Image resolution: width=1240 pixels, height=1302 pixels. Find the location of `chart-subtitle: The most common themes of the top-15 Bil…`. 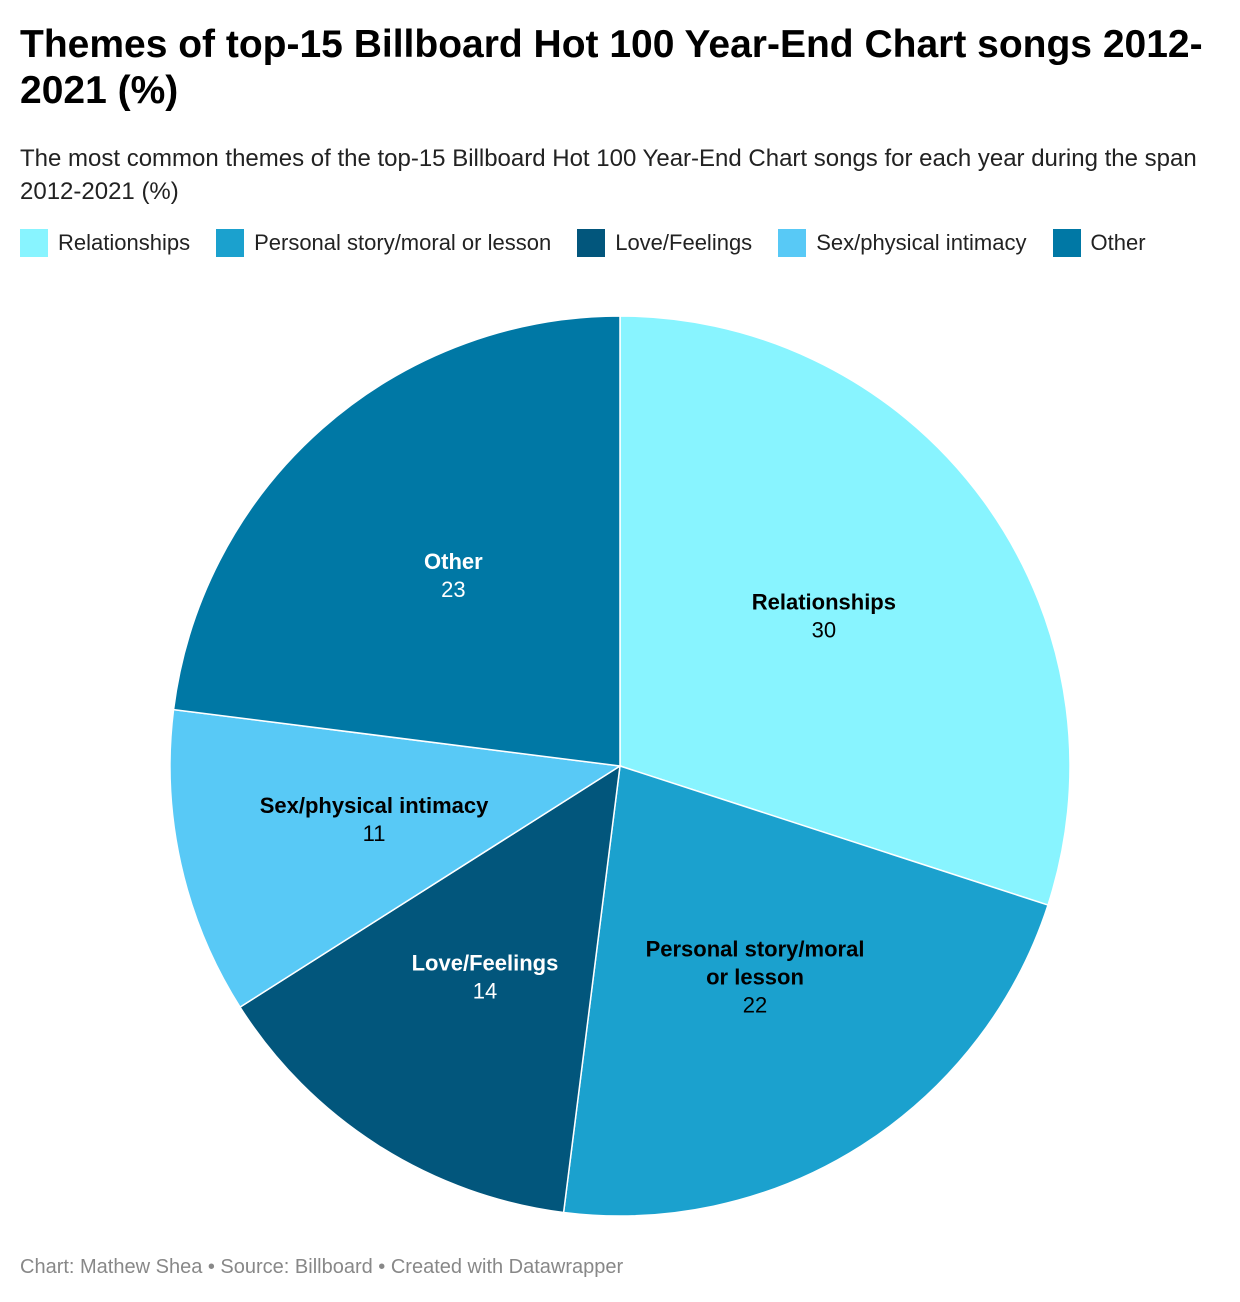

chart-subtitle: The most common themes of the top-15 Bil… is located at coordinates (608, 175).